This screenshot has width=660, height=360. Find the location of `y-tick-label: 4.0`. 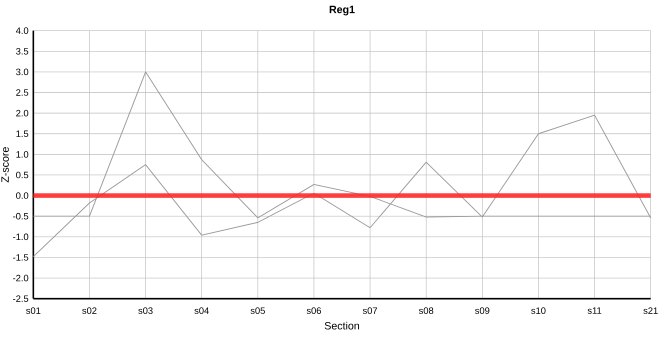

y-tick-label: 4.0 is located at coordinates (22, 30).